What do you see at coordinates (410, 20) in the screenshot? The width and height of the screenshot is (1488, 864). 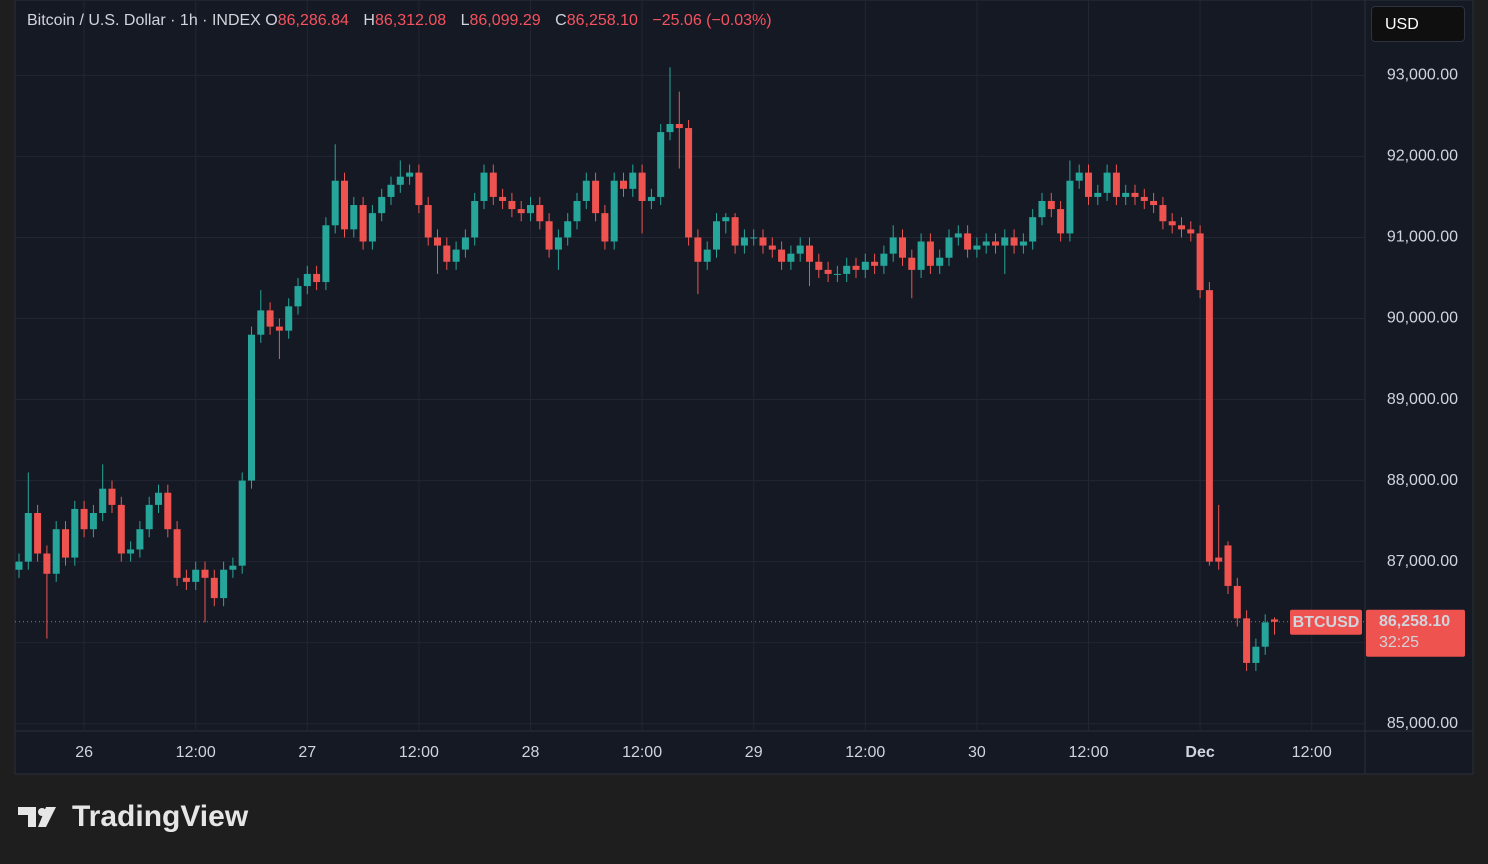 I see `high: 86,312.08` at bounding box center [410, 20].